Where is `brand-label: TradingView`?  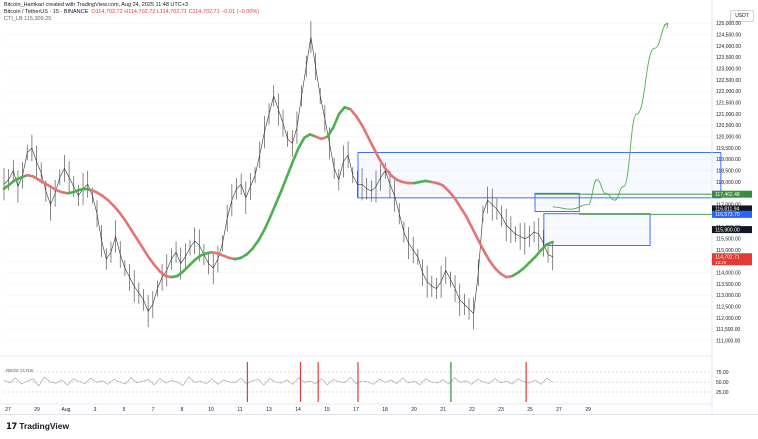
brand-label: TradingView is located at coordinates (44, 426).